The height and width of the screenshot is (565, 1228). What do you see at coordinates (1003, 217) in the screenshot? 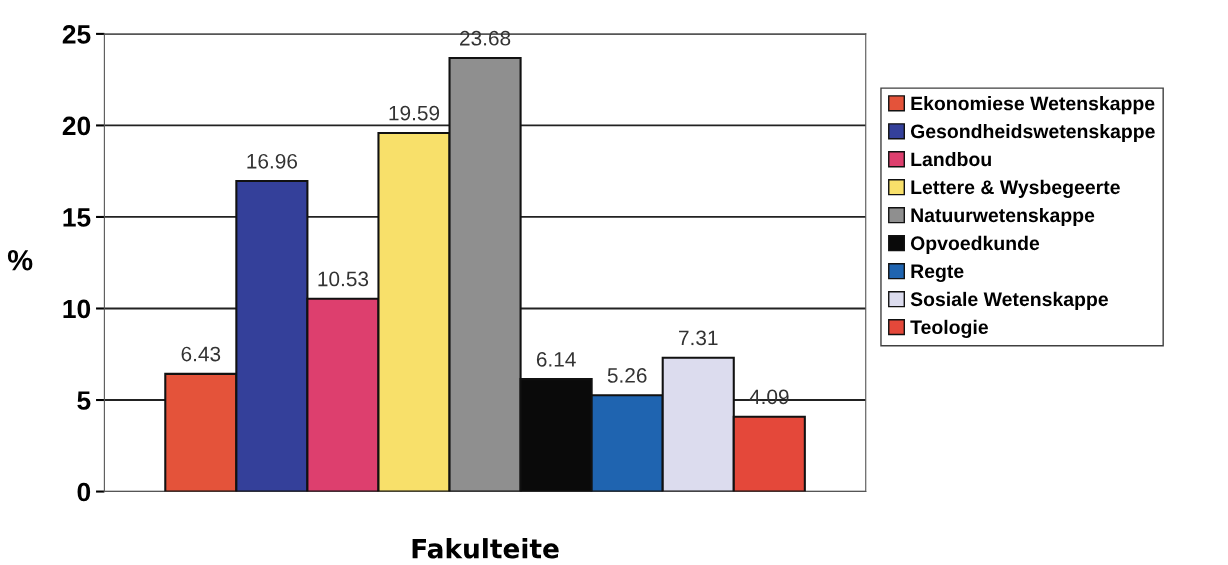
I see `legend-label: Natuurwetenskappe` at bounding box center [1003, 217].